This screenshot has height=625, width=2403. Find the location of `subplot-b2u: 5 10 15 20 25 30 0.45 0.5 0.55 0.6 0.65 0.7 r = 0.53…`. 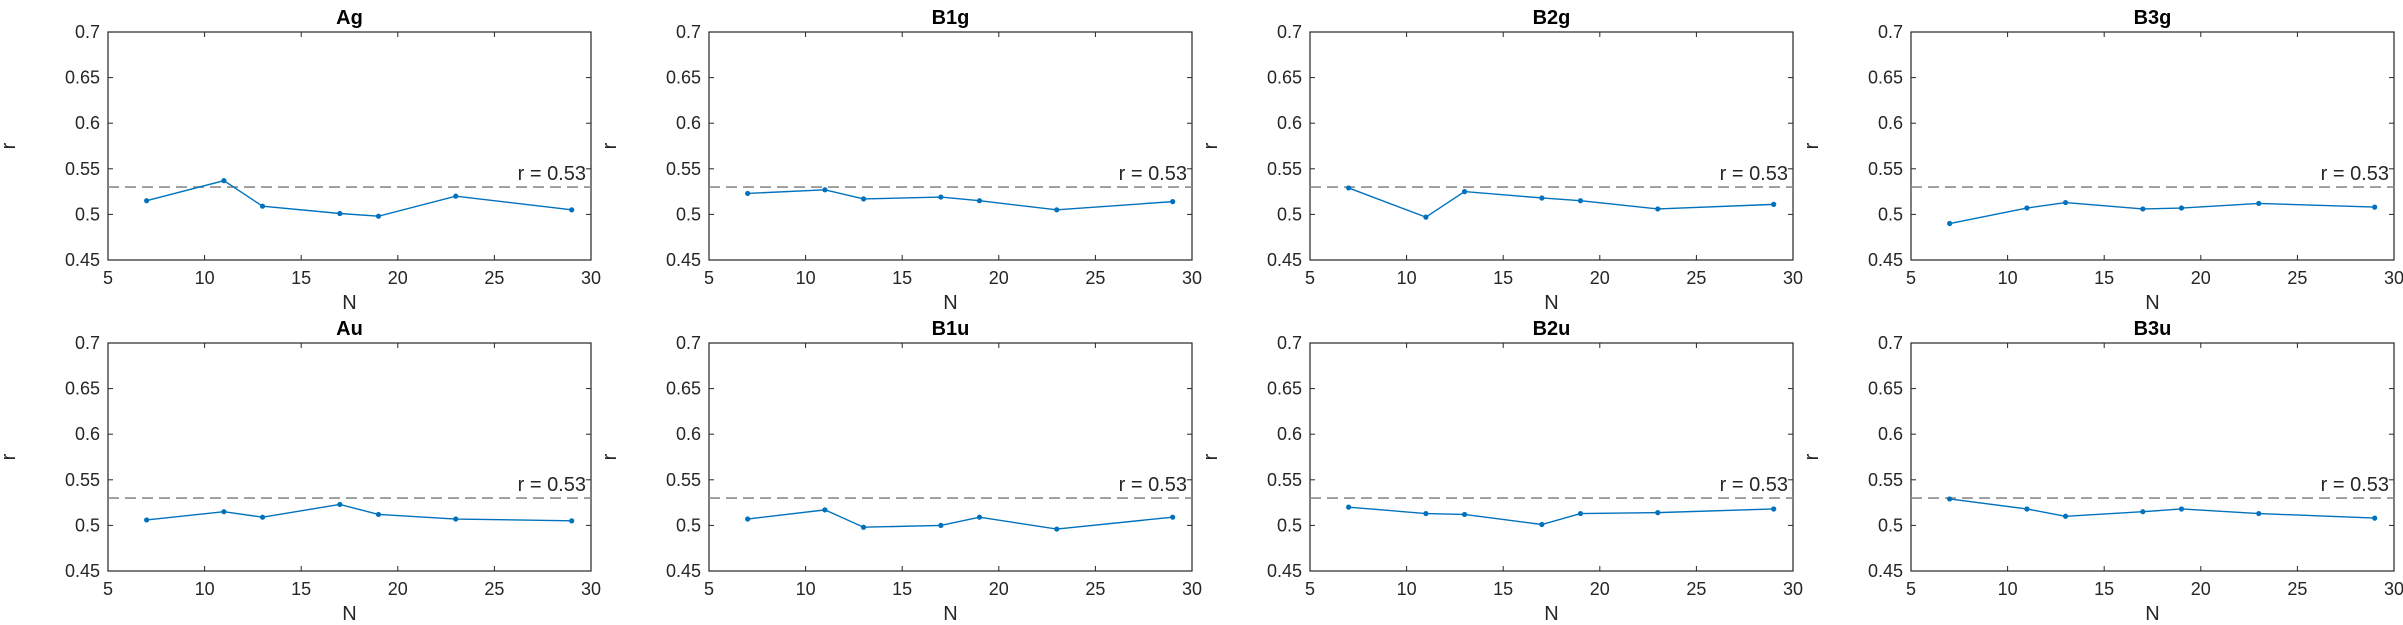

subplot-b2u: 5 10 15 20 25 30 0.45 0.5 0.55 0.6 0.65 0.7 r = 0.53… is located at coordinates (1501, 471).